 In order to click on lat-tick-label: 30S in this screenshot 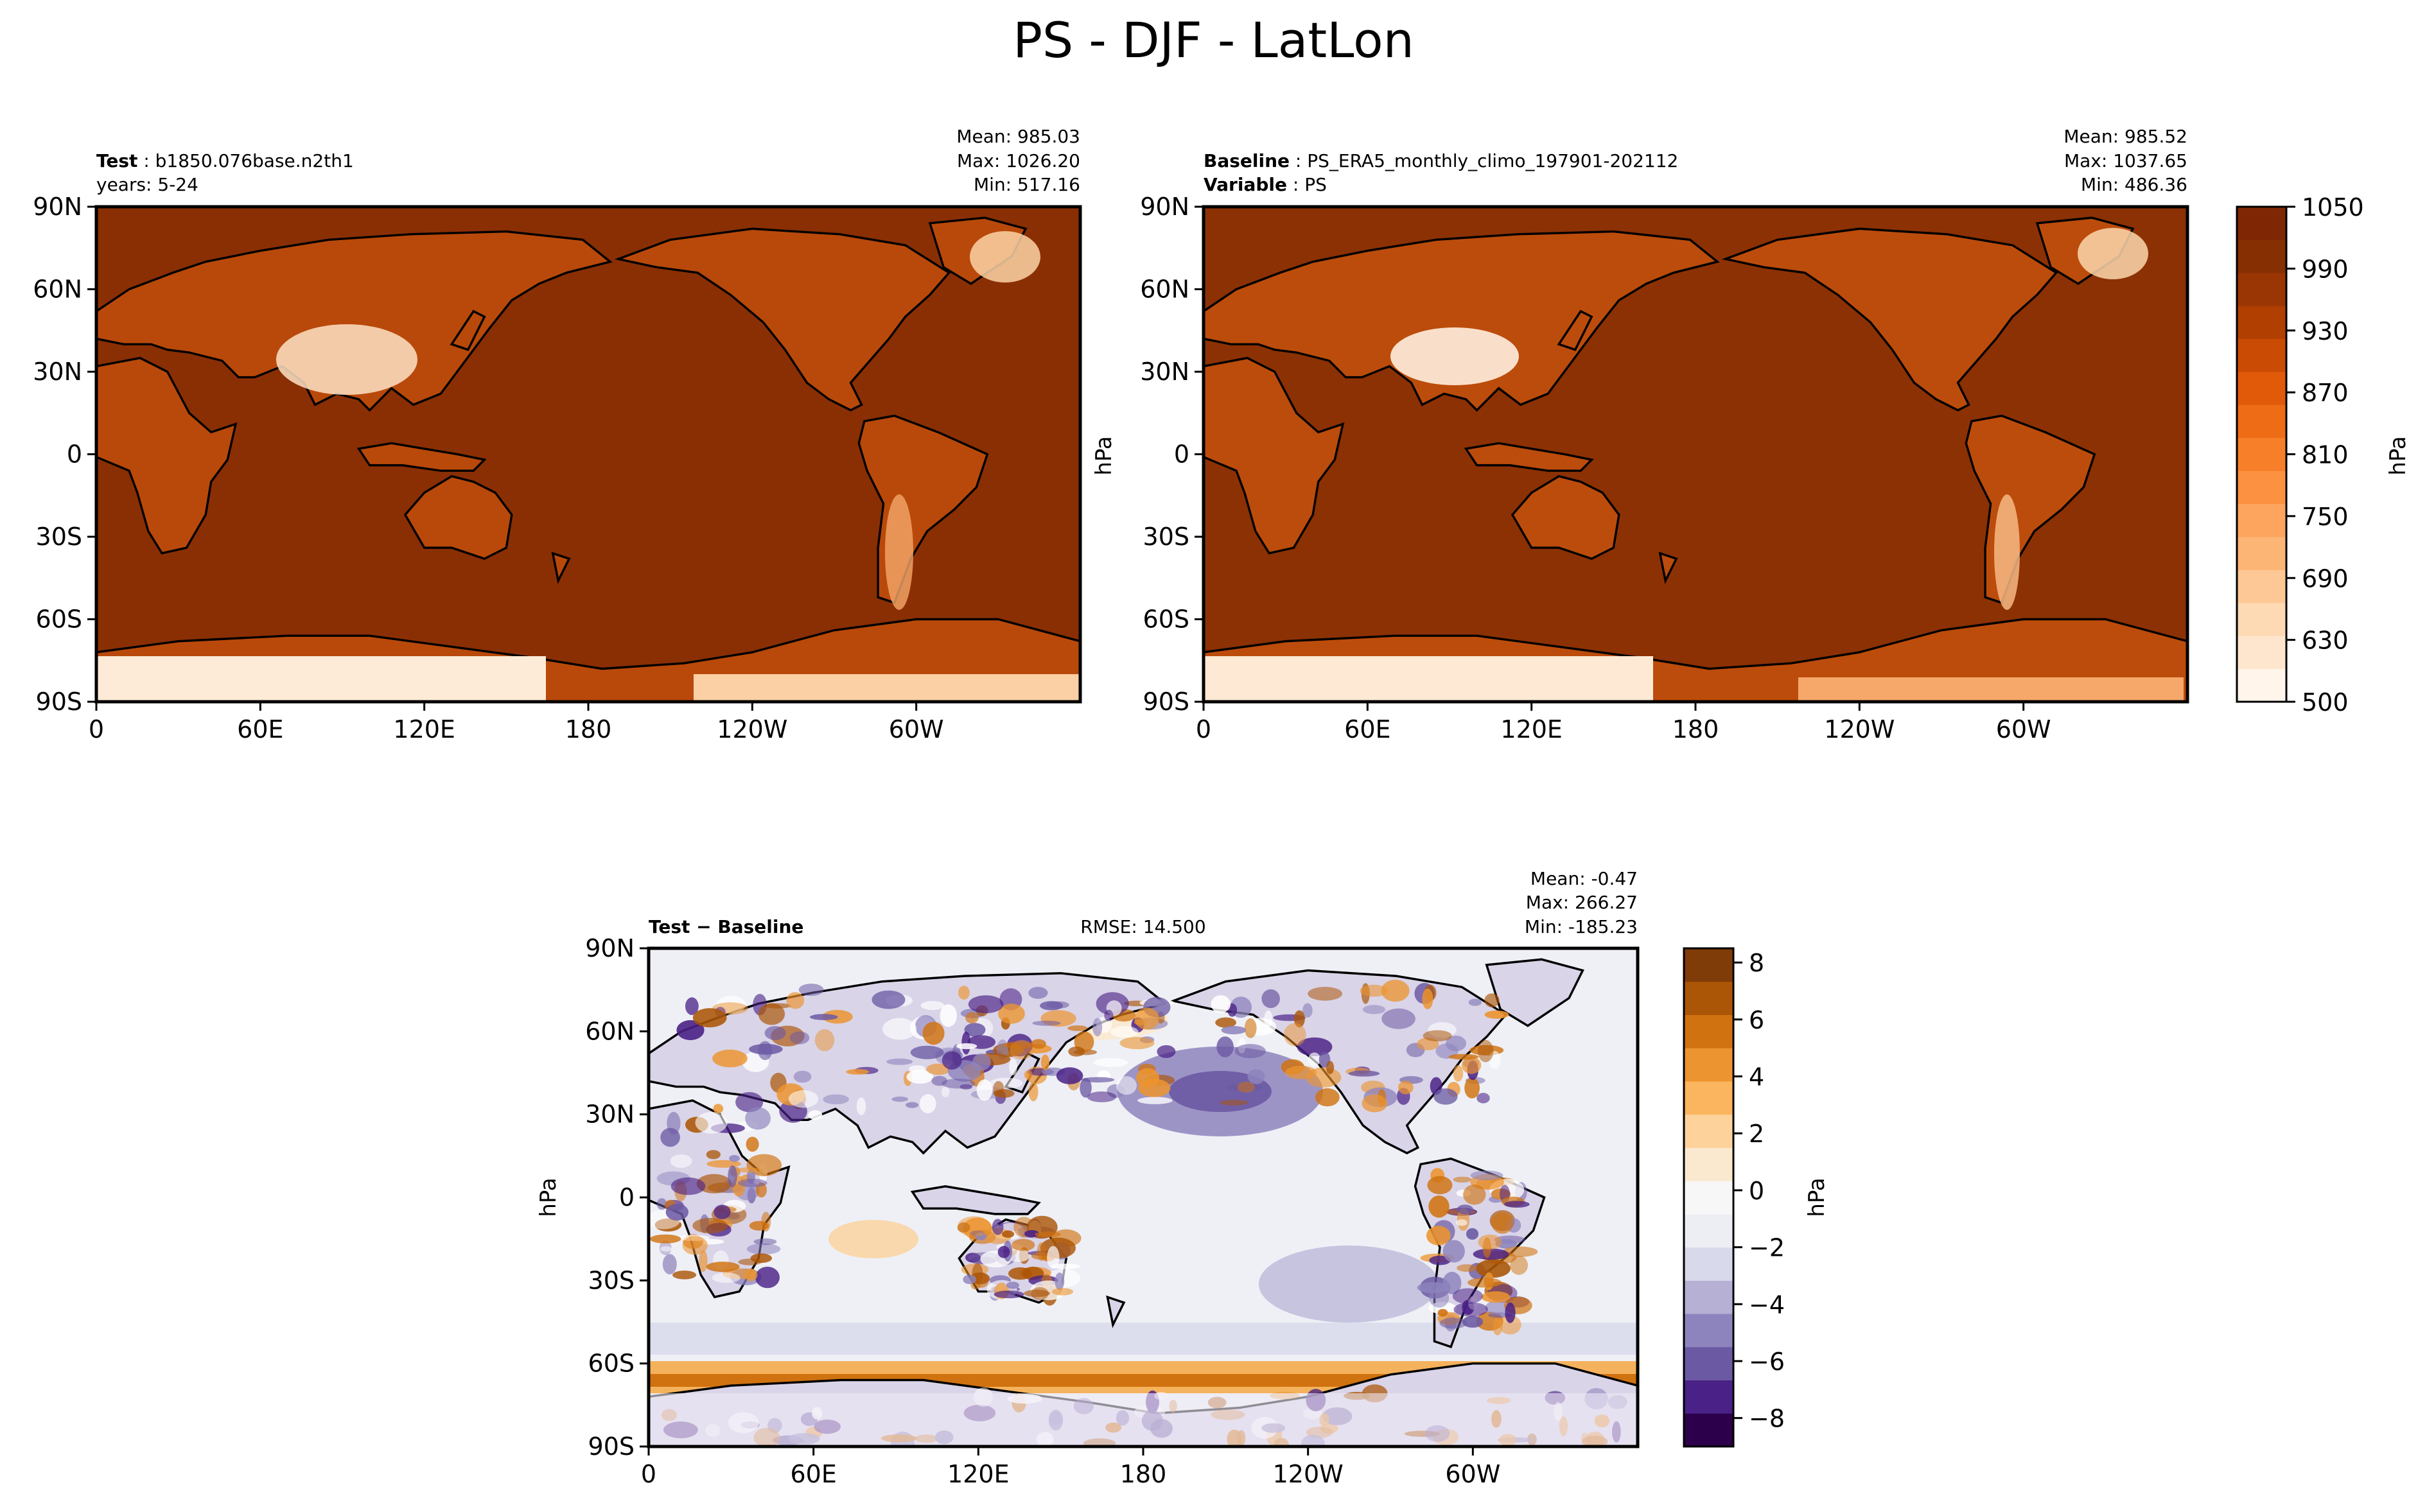, I will do `click(611, 1280)`.